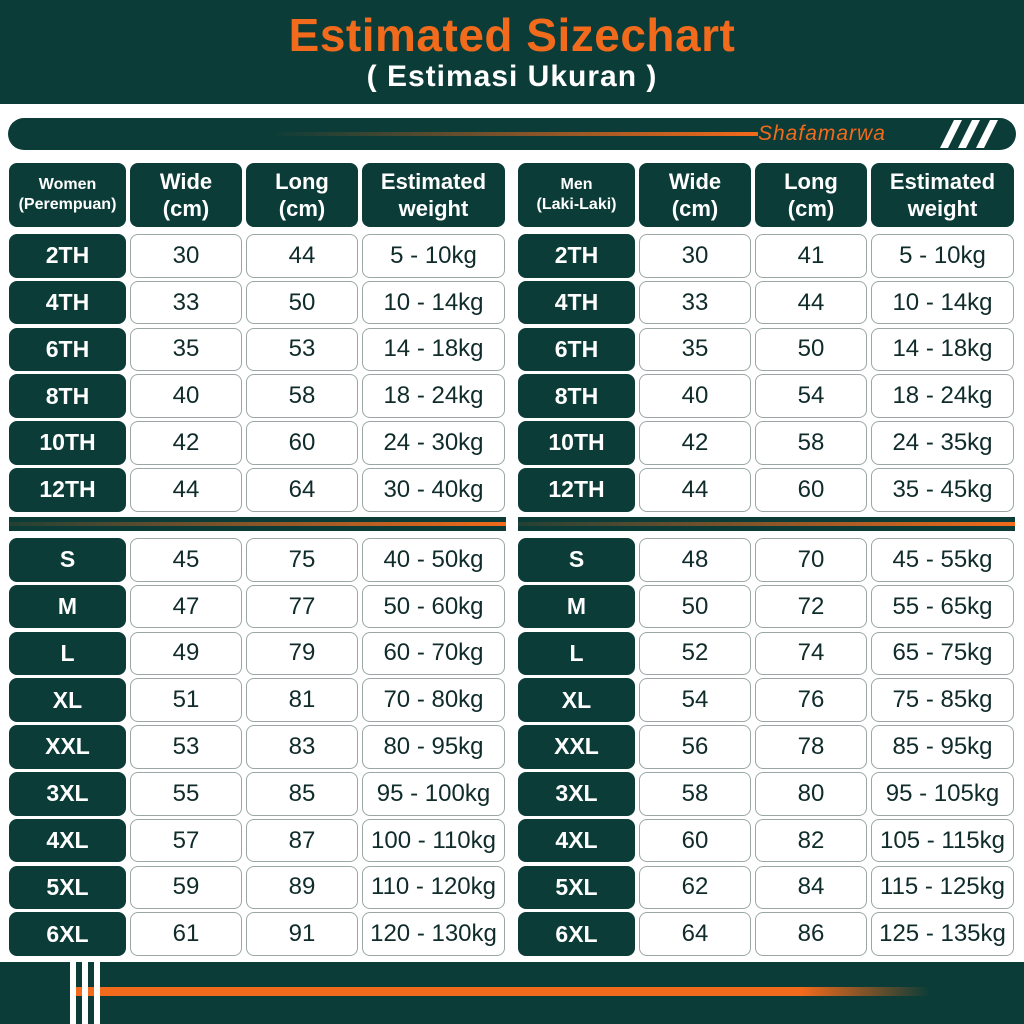 Image resolution: width=1024 pixels, height=1024 pixels. I want to click on size-label-cell: S, so click(67, 560).